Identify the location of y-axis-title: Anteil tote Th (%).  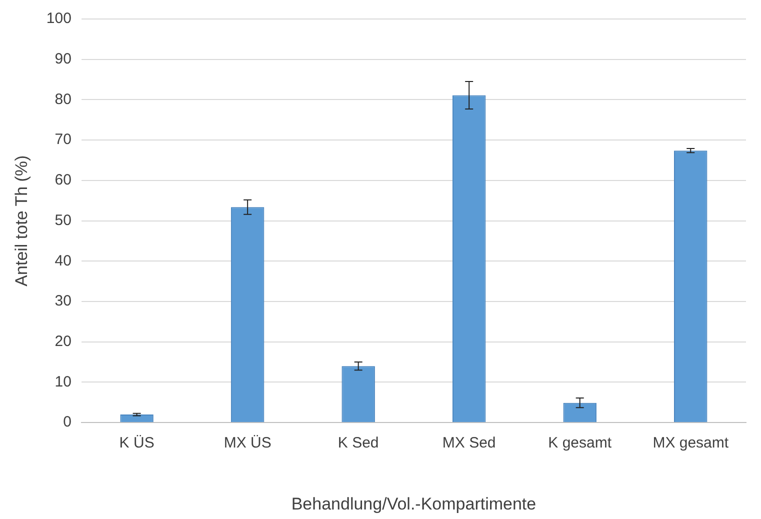
(21, 220).